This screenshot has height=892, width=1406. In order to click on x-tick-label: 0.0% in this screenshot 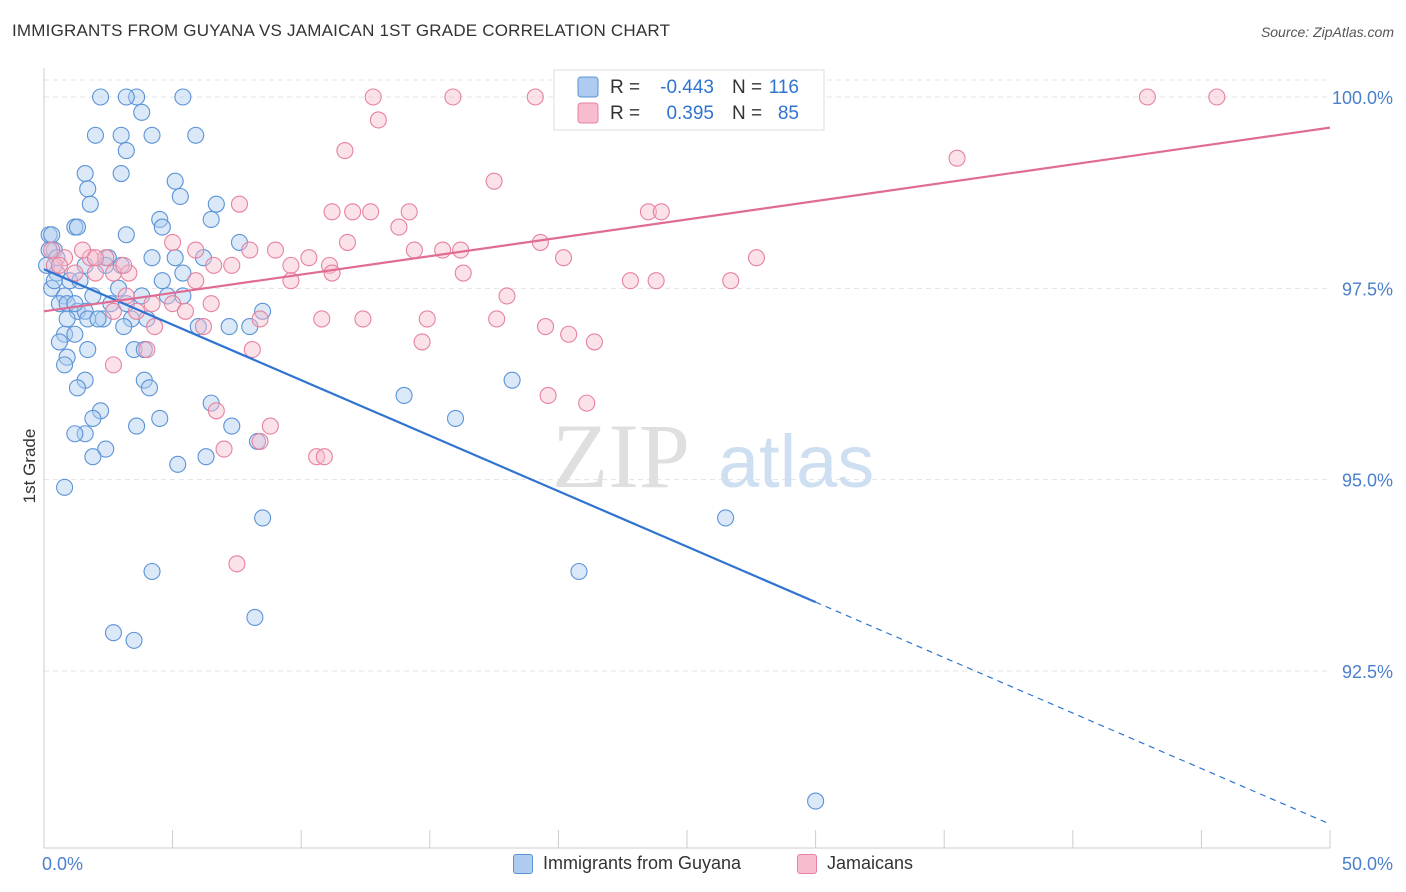, I will do `click(62, 864)`.